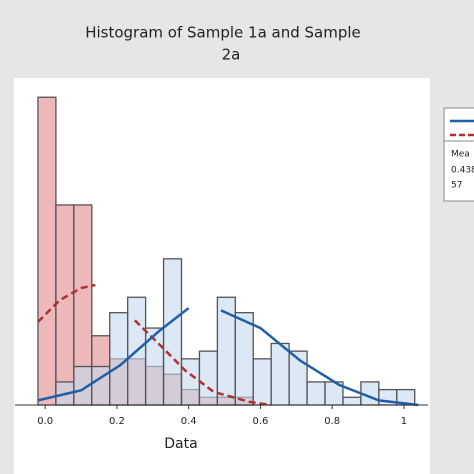  I want to click on x-tick-label: 1, so click(404, 421).